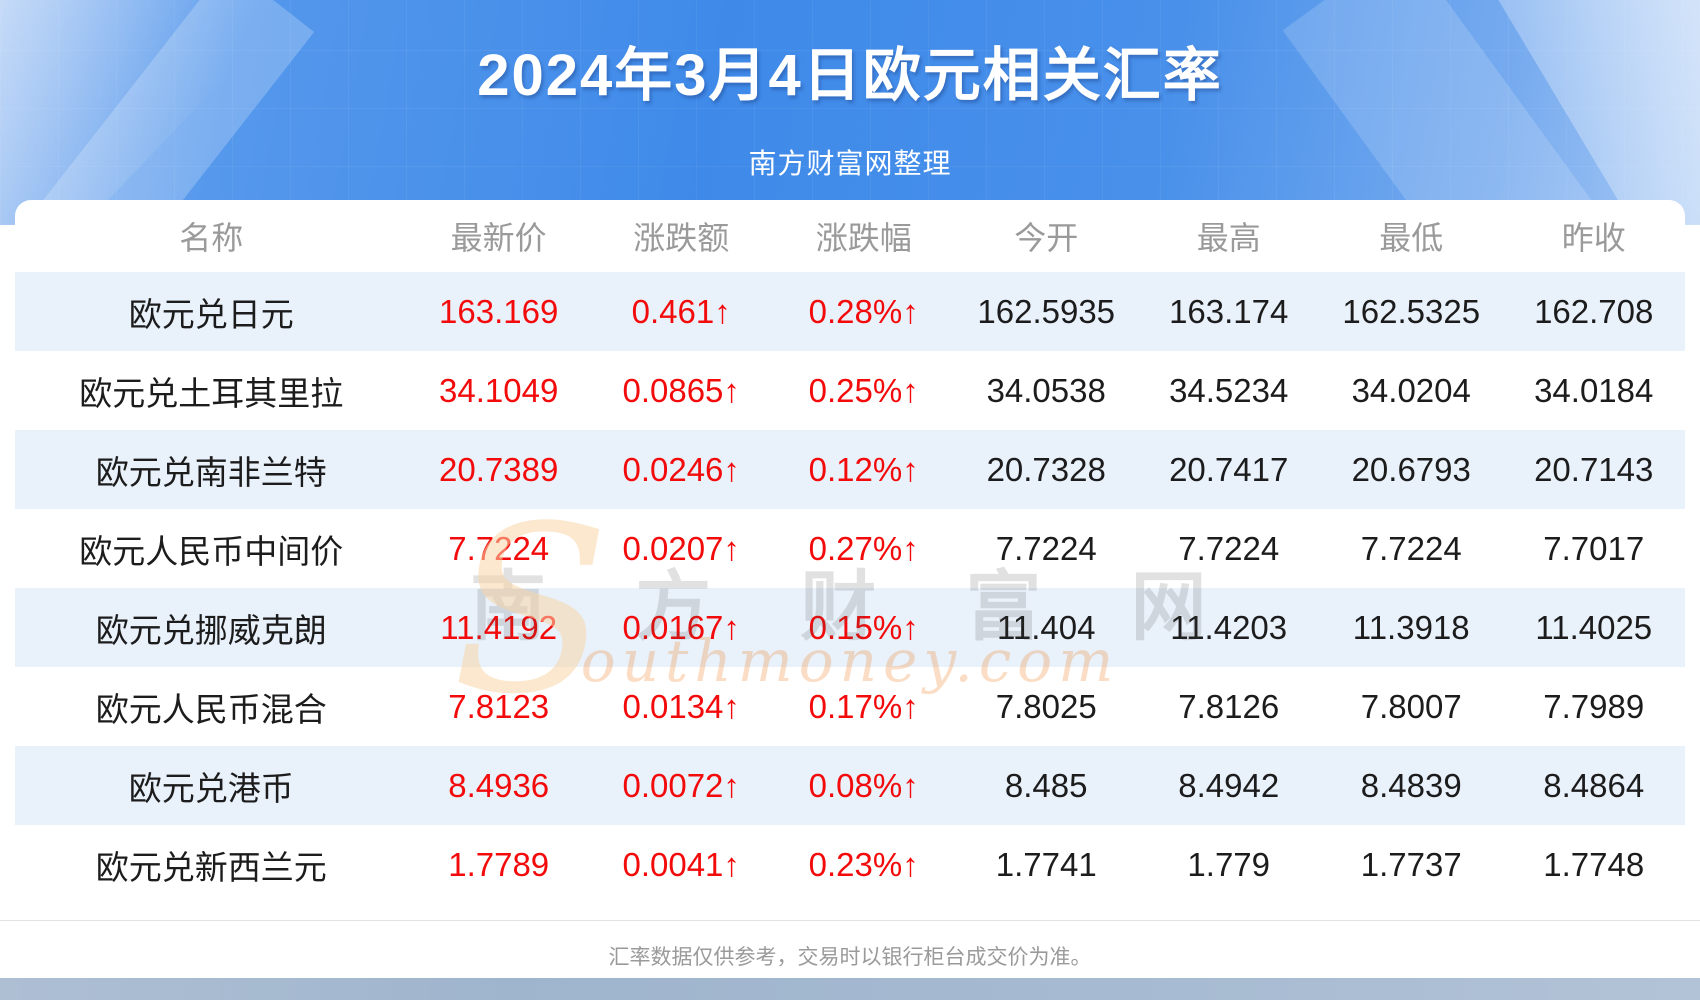  I want to click on cell-昨收: 34.0184, so click(1594, 390).